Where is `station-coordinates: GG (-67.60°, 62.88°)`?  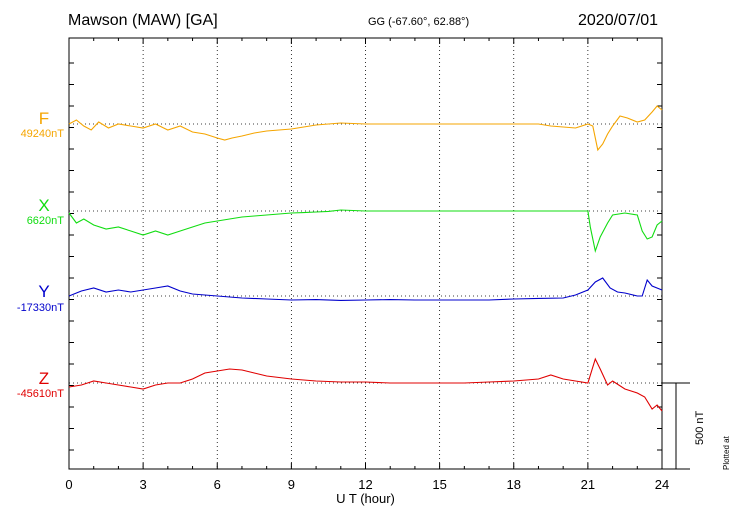
station-coordinates: GG (-67.60°, 62.88°) is located at coordinates (419, 22).